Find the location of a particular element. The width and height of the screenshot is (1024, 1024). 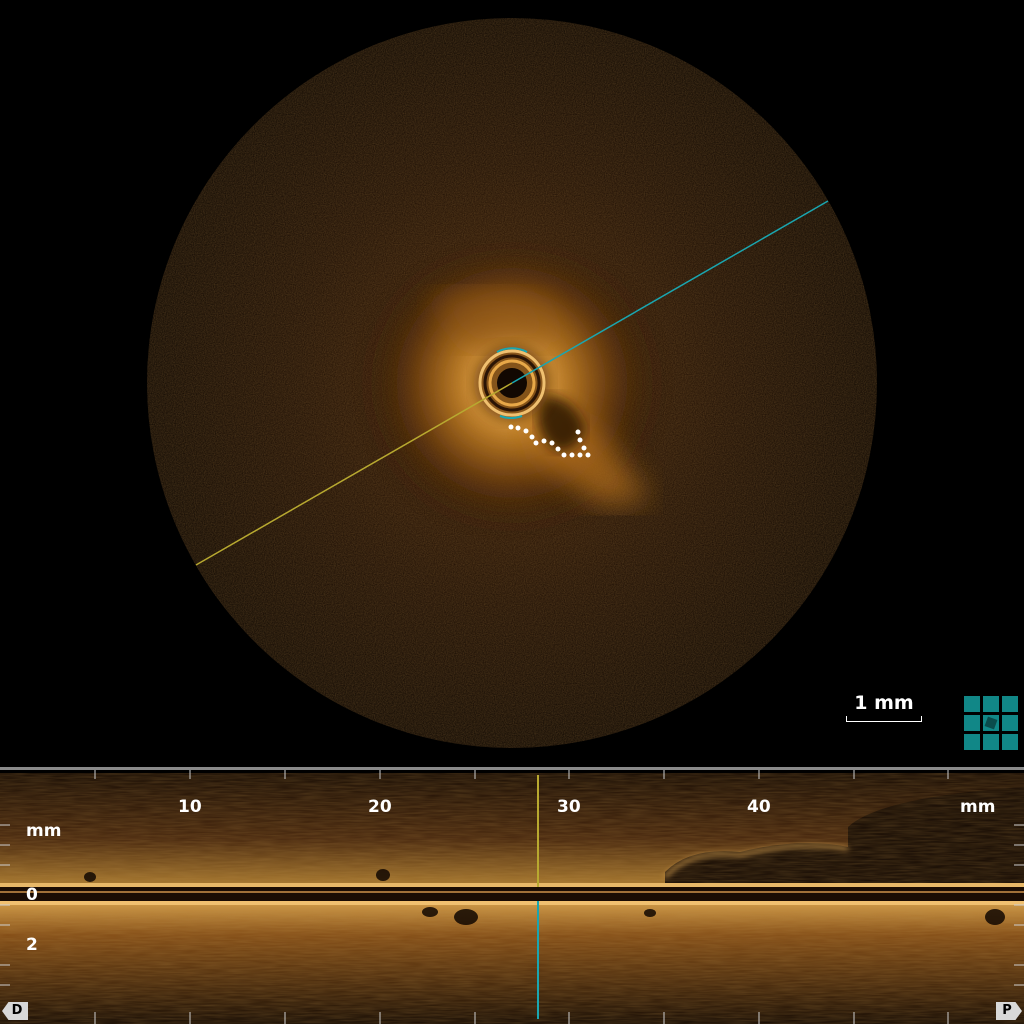

x-tick-label: 20 is located at coordinates (380, 807).